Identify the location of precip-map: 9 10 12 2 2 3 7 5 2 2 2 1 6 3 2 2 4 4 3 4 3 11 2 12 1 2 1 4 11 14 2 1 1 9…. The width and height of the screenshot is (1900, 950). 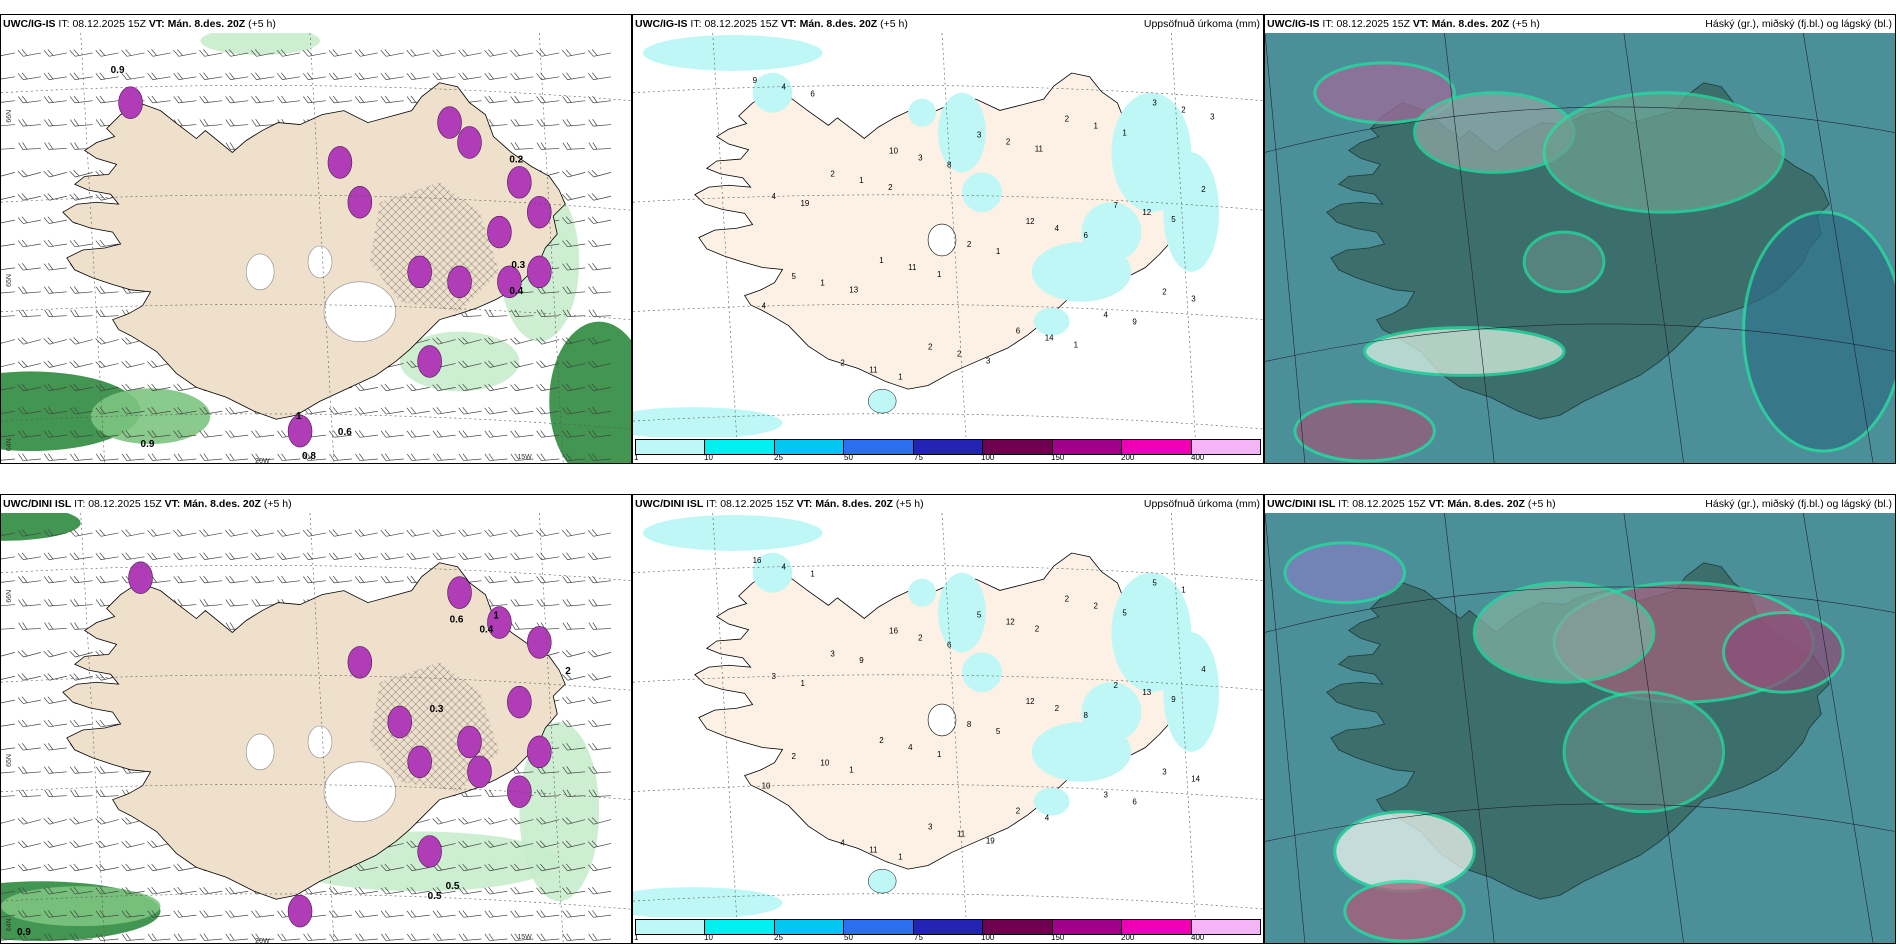
(948, 235).